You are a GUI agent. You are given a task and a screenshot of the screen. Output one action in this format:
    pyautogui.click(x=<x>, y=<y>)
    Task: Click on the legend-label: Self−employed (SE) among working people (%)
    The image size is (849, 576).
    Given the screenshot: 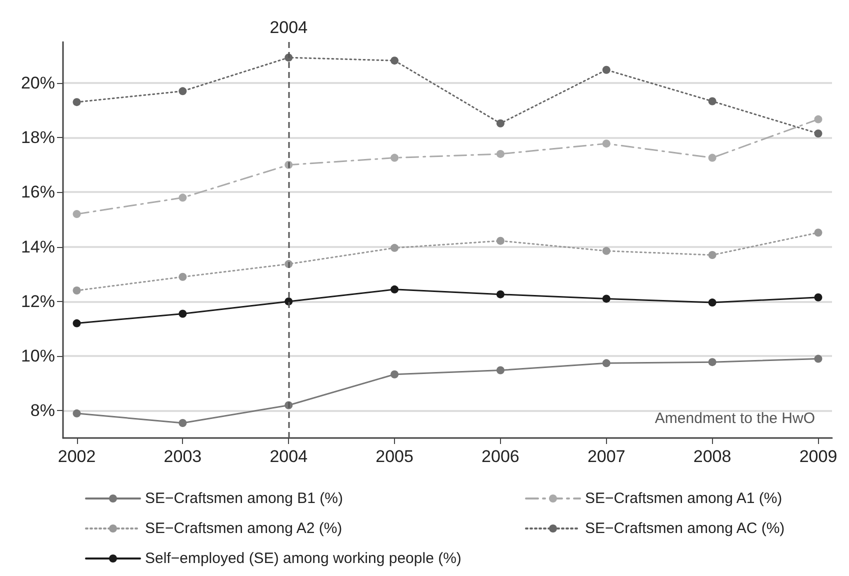 What is the action you would take?
    pyautogui.click(x=303, y=558)
    